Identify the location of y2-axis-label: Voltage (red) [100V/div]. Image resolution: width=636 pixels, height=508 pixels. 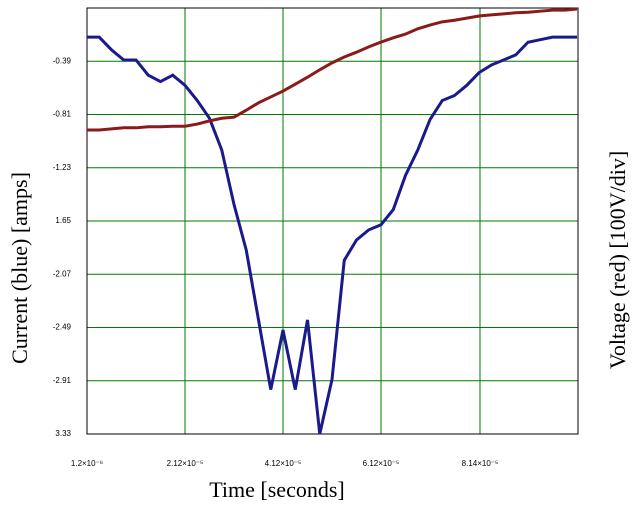
(617, 260).